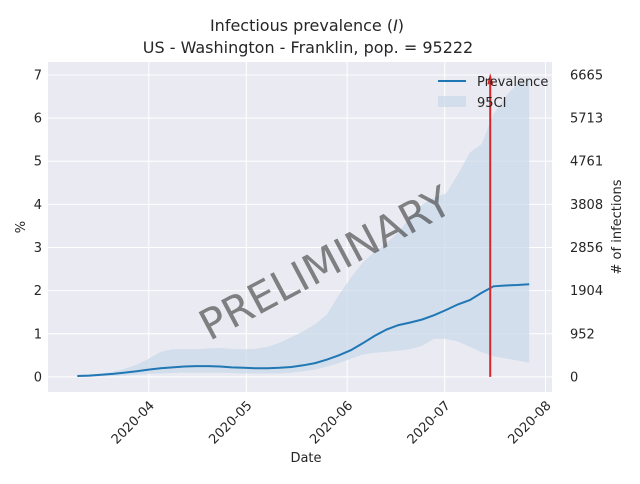 The image size is (640, 484). I want to click on legend-ci-swatch, so click(452, 101).